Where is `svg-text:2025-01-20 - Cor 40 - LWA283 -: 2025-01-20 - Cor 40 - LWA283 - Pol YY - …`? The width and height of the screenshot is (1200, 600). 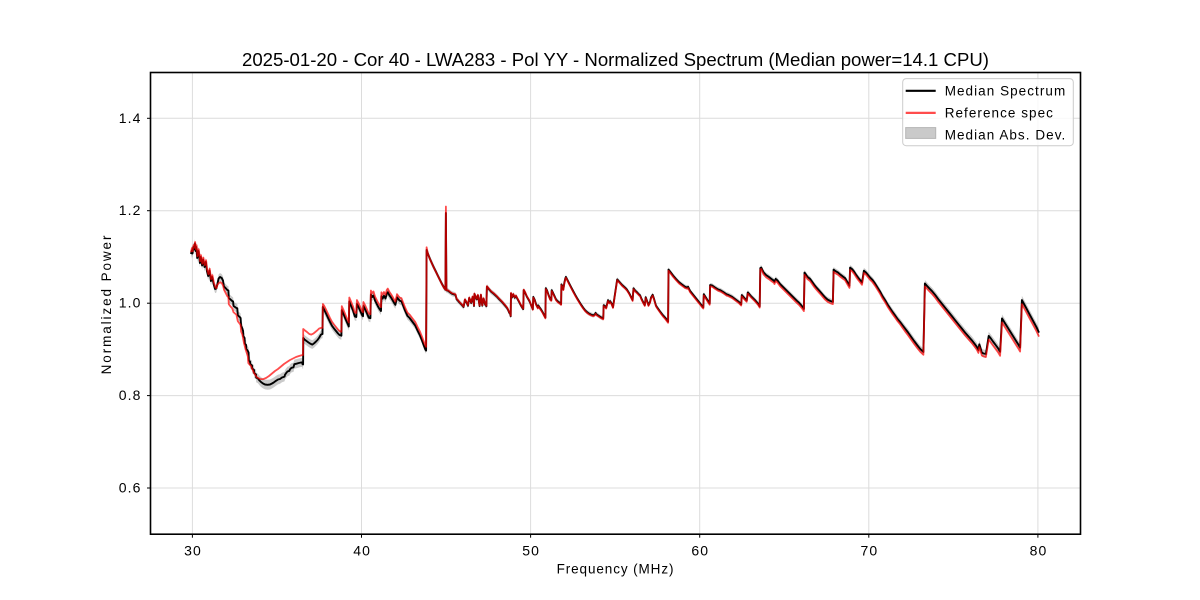 svg-text:2025-01-20 - Cor 40 - LWA283 -: 2025-01-20 - Cor 40 - LWA283 - Pol YY - … is located at coordinates (615, 59).